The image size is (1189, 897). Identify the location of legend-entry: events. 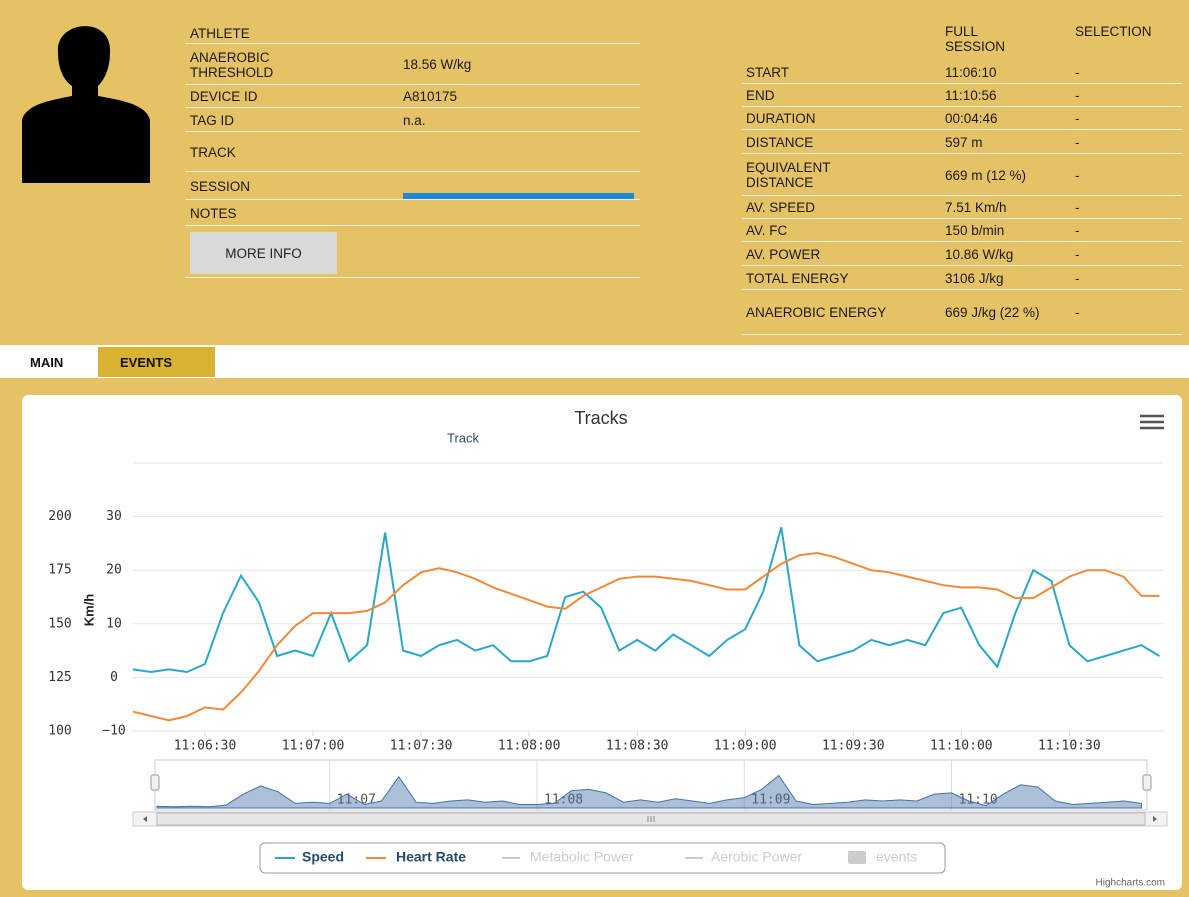
(896, 857).